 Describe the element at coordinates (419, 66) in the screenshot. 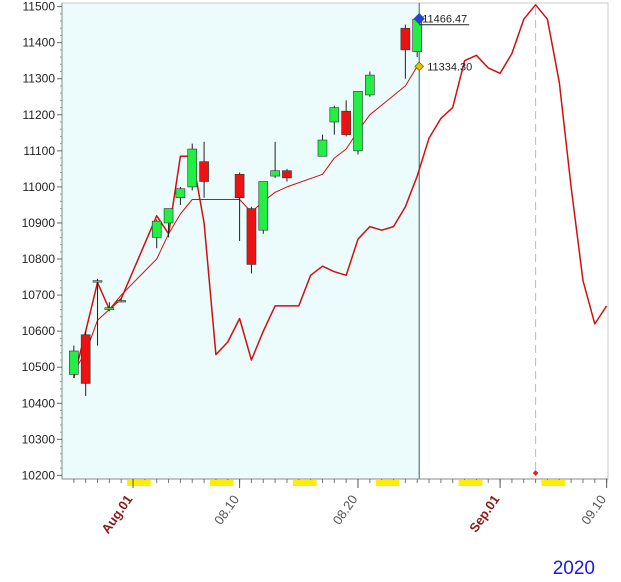

I see `last-value-marker` at that location.